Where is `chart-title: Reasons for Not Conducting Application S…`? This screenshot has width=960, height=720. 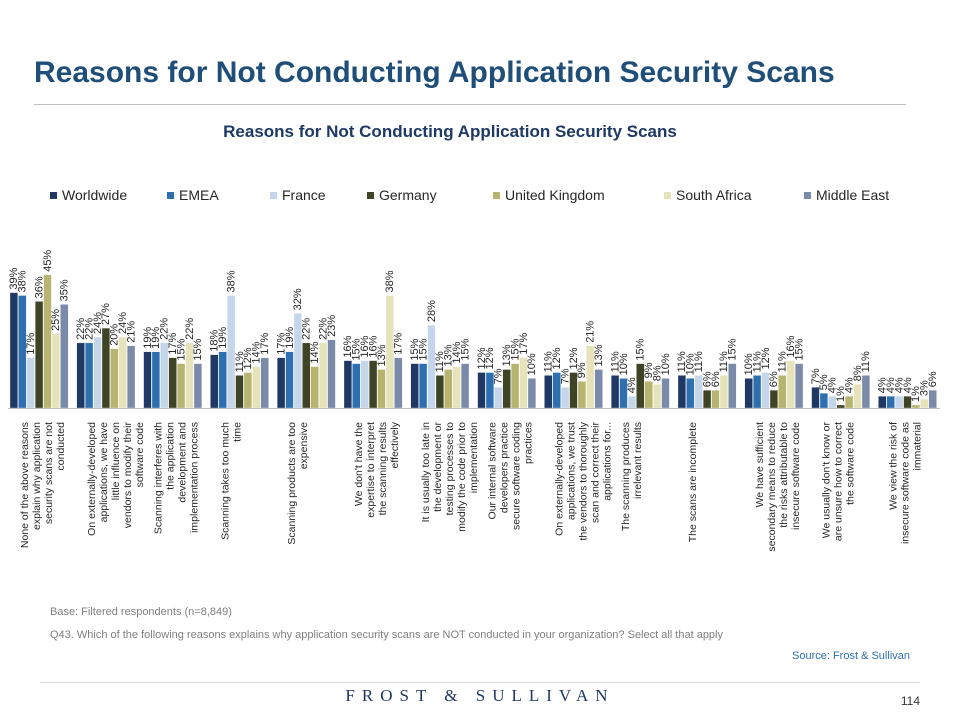
chart-title: Reasons for Not Conducting Application S… is located at coordinates (450, 131).